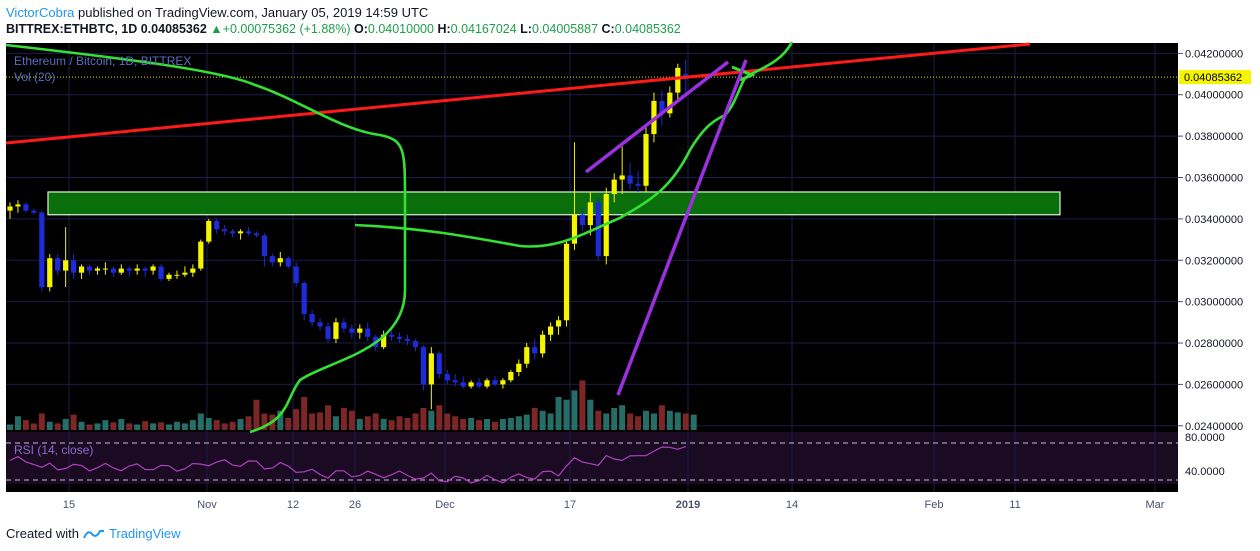 This screenshot has height=551, width=1260. Describe the element at coordinates (657, 117) in the screenshot. I see `wedge-upper-line` at that location.